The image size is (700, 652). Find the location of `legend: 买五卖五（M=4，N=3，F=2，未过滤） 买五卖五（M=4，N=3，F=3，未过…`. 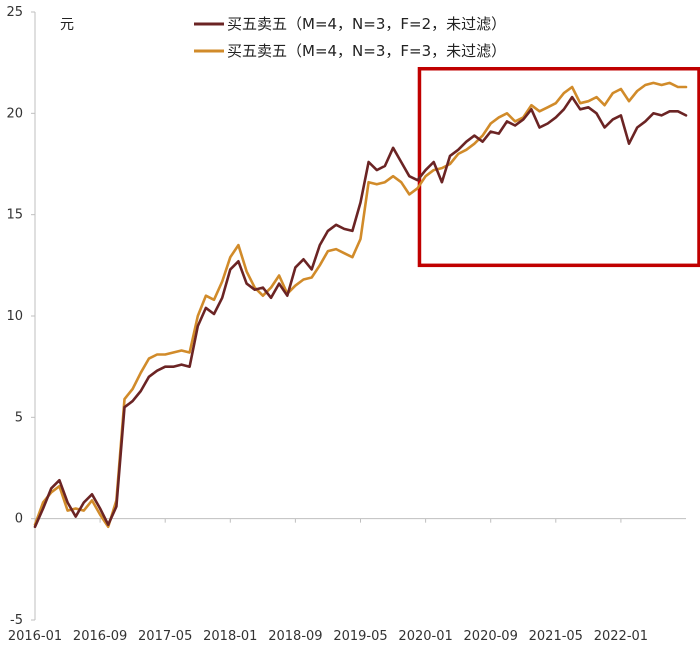

legend: 买五卖五（M=4，N=3，F=2，未过滤） 买五卖五（M=4，N=3，F=3，未过… is located at coordinates (350, 37).